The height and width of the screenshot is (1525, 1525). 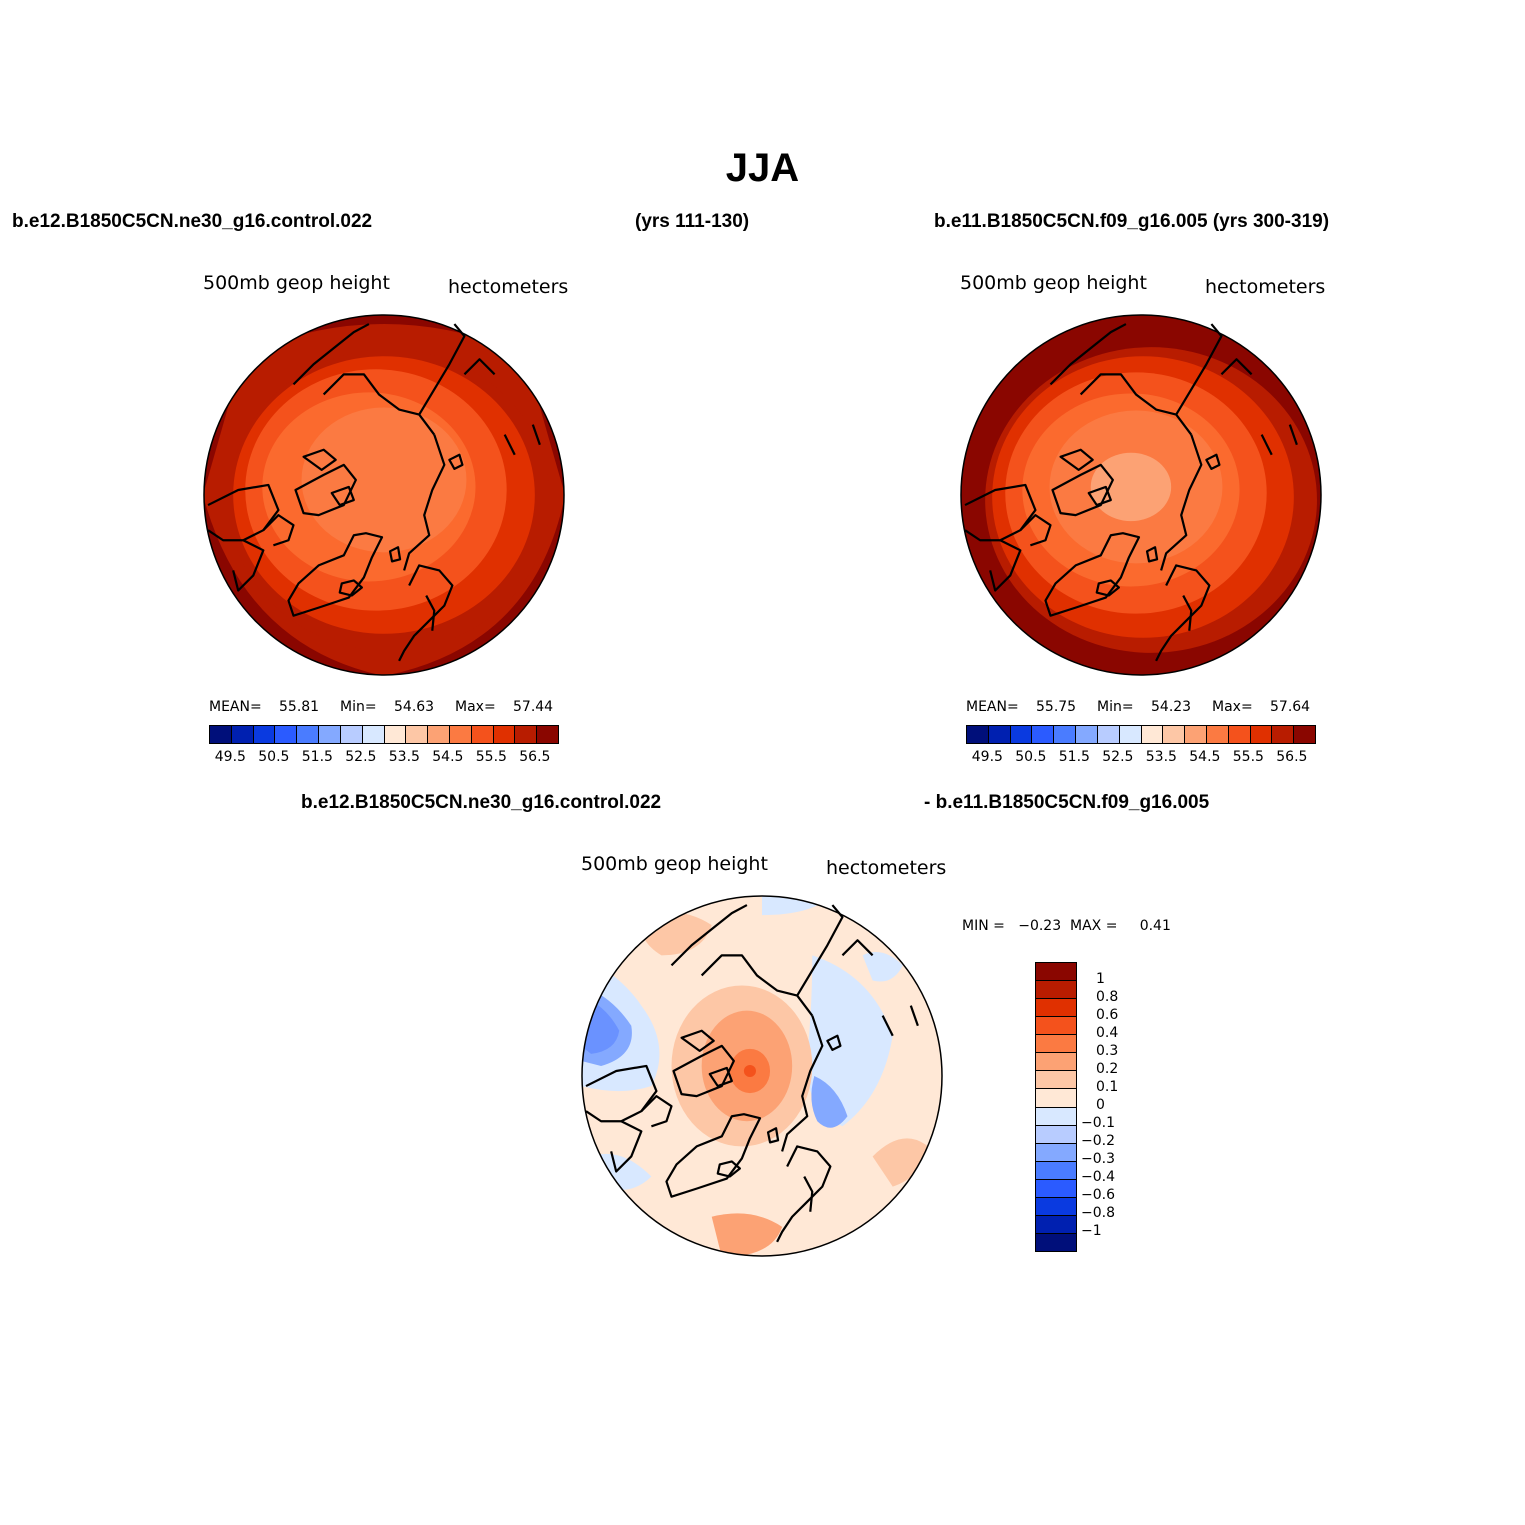 I want to click on left-variable-label: 500mb geop height, so click(x=296, y=283).